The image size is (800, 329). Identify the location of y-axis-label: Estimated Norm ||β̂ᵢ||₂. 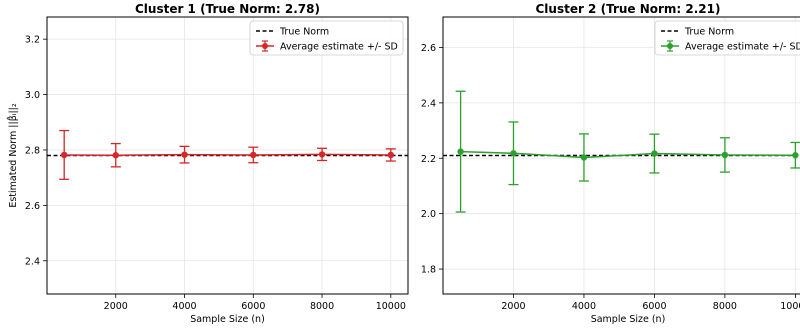
(12, 155).